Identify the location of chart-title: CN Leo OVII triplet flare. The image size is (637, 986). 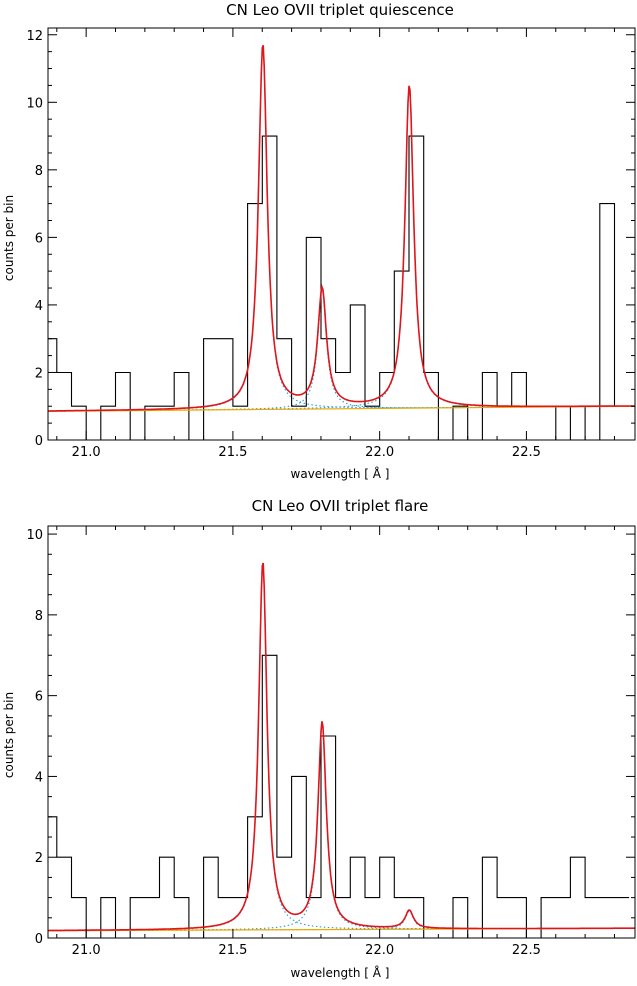
(340, 506).